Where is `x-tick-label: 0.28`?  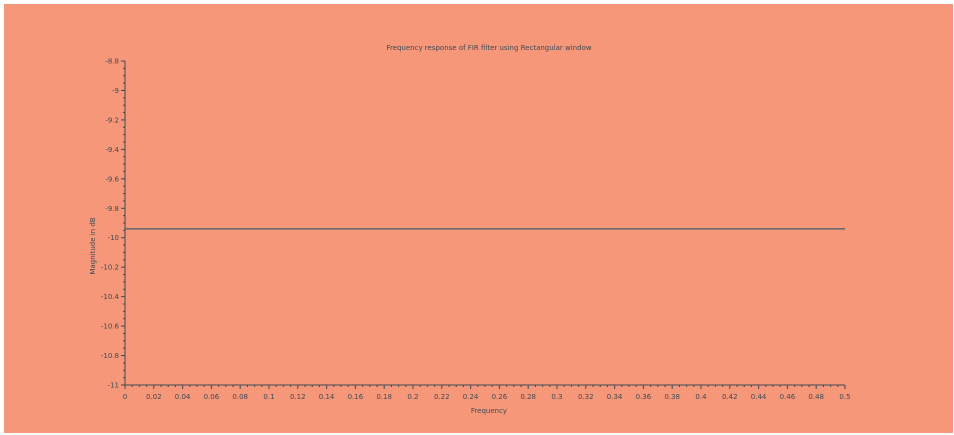
x-tick-label: 0.28 is located at coordinates (528, 397).